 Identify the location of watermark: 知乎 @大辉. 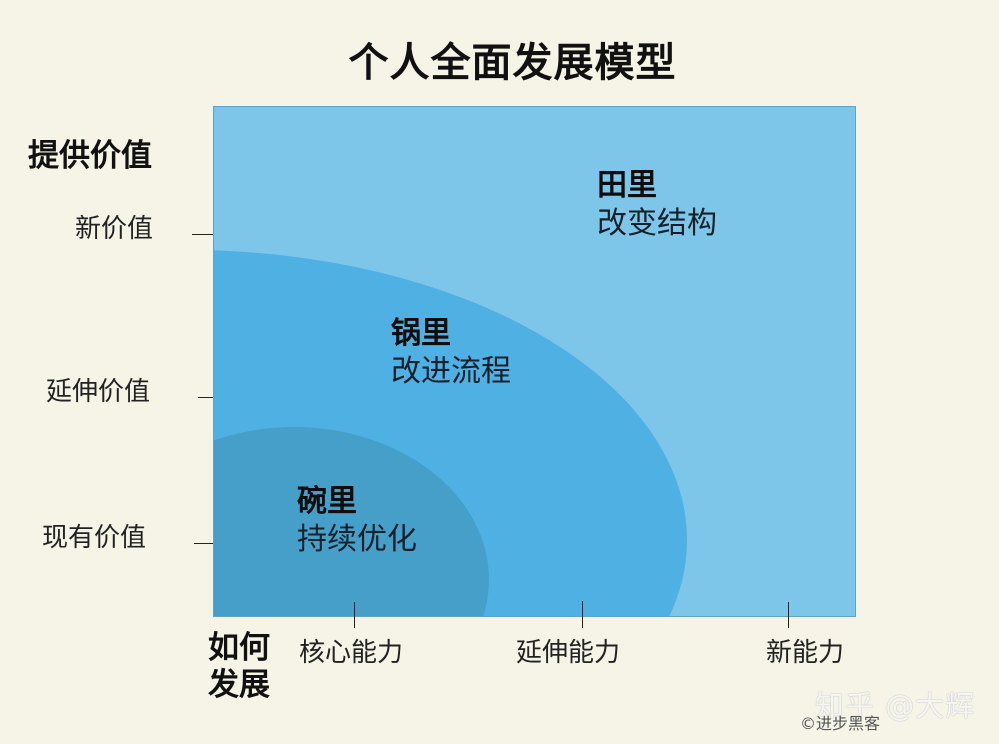
(895, 706).